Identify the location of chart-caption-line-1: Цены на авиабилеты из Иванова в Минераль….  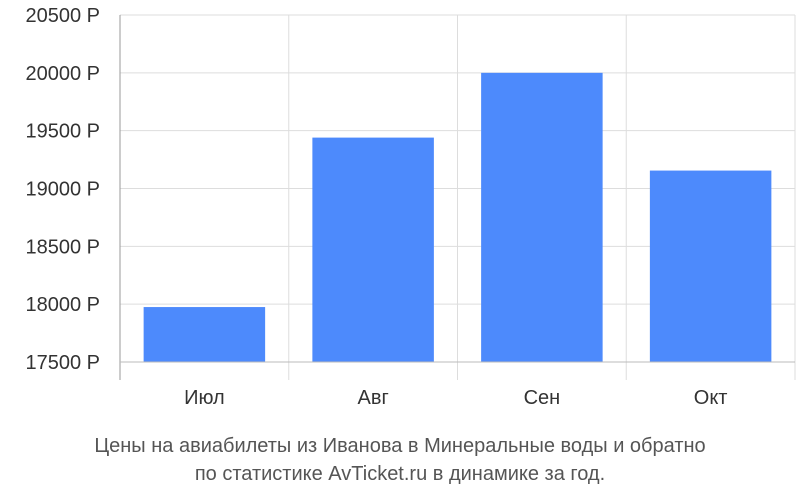
(400, 446).